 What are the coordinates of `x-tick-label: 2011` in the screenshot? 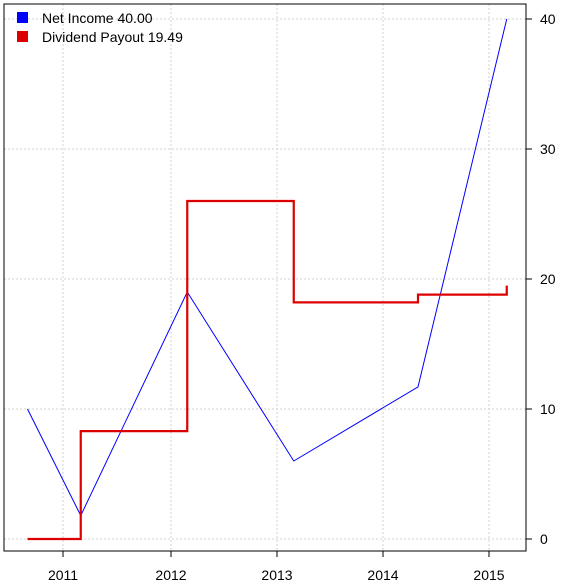 It's located at (63, 575).